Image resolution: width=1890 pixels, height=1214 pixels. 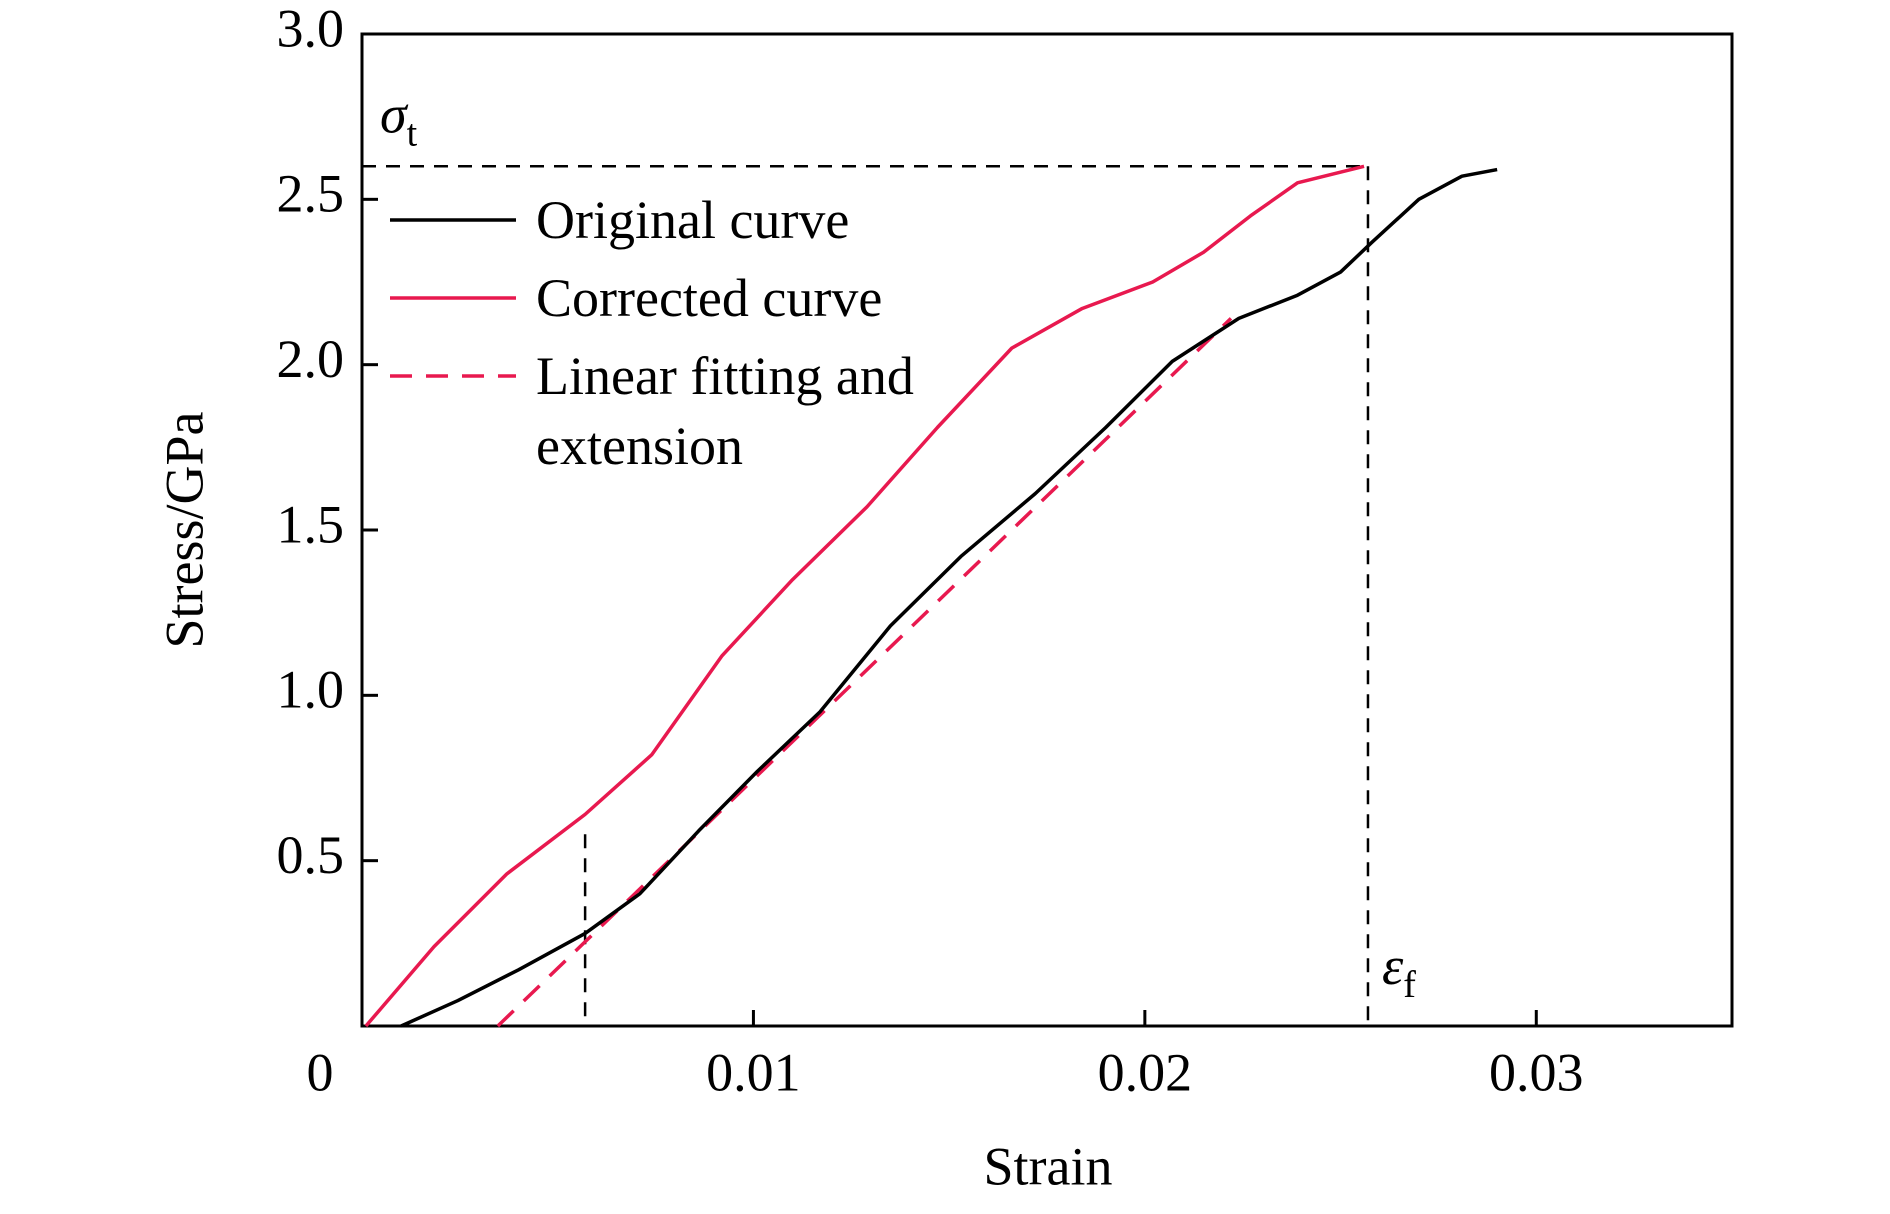 I want to click on y-tick-label: 2.5, so click(x=311, y=194).